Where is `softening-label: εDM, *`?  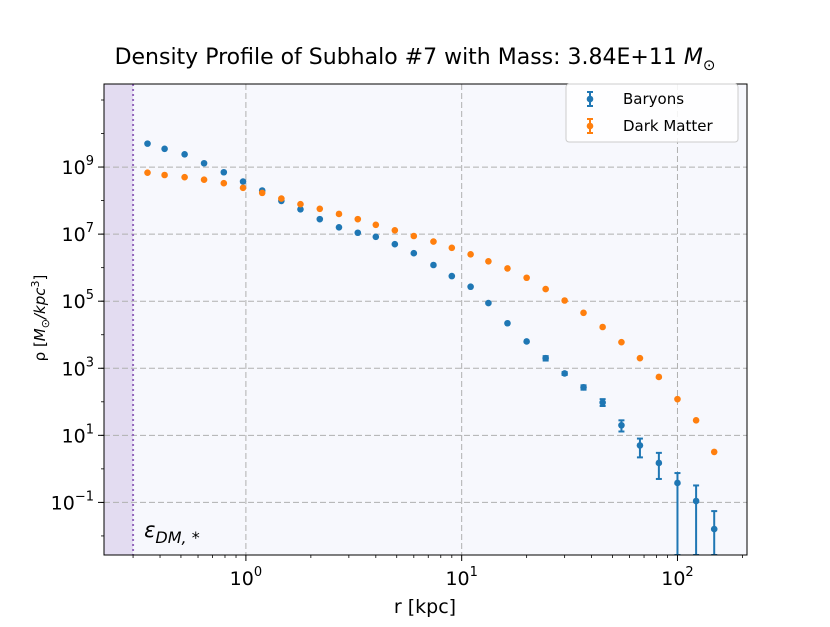
softening-label: εDM, * is located at coordinates (172, 532).